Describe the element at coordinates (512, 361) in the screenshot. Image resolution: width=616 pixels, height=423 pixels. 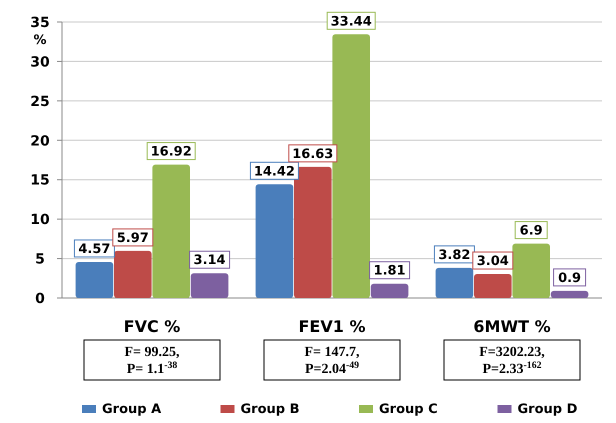
I see `text: F=3202.23, P=2.33$^{-162}$` at that location.